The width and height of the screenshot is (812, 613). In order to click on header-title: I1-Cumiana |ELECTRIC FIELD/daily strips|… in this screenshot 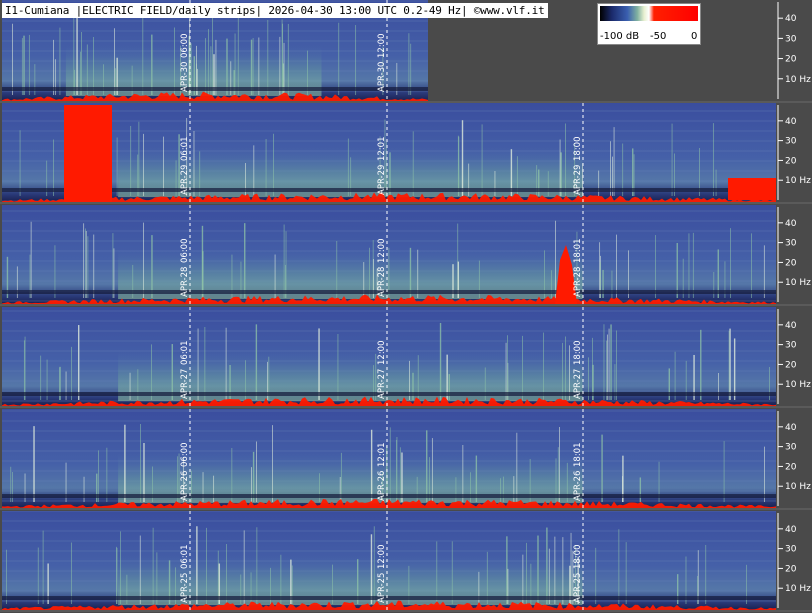, I will do `click(275, 10)`.